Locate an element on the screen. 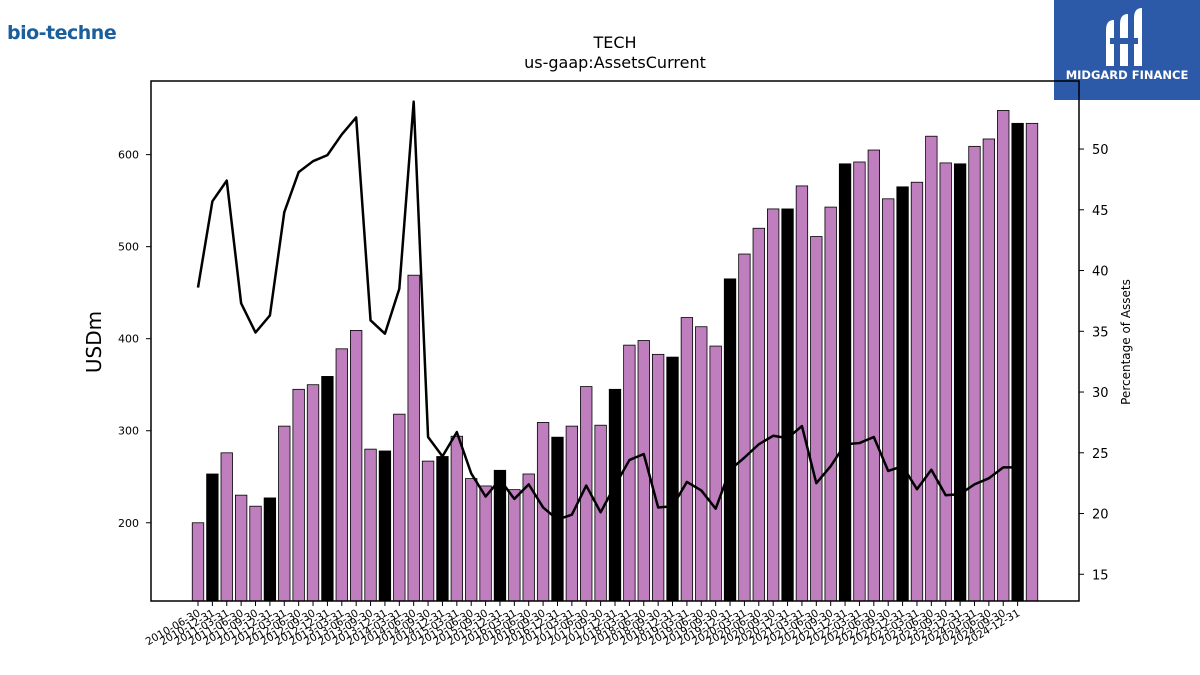  y2-tick-label: 30 is located at coordinates (1100, 393).